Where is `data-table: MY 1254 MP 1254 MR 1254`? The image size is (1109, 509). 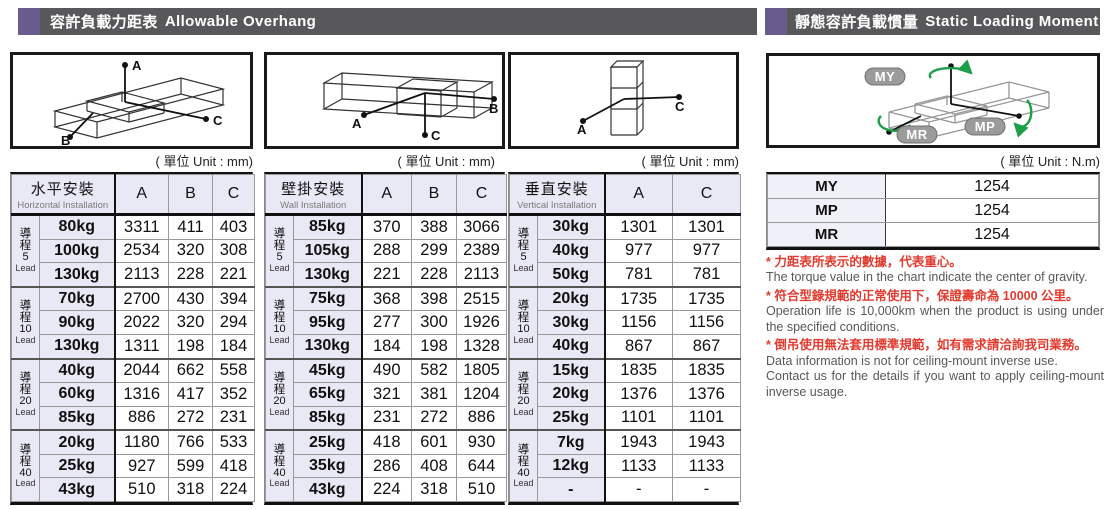
data-table: MY 1254 MP 1254 MR 1254 is located at coordinates (933, 210).